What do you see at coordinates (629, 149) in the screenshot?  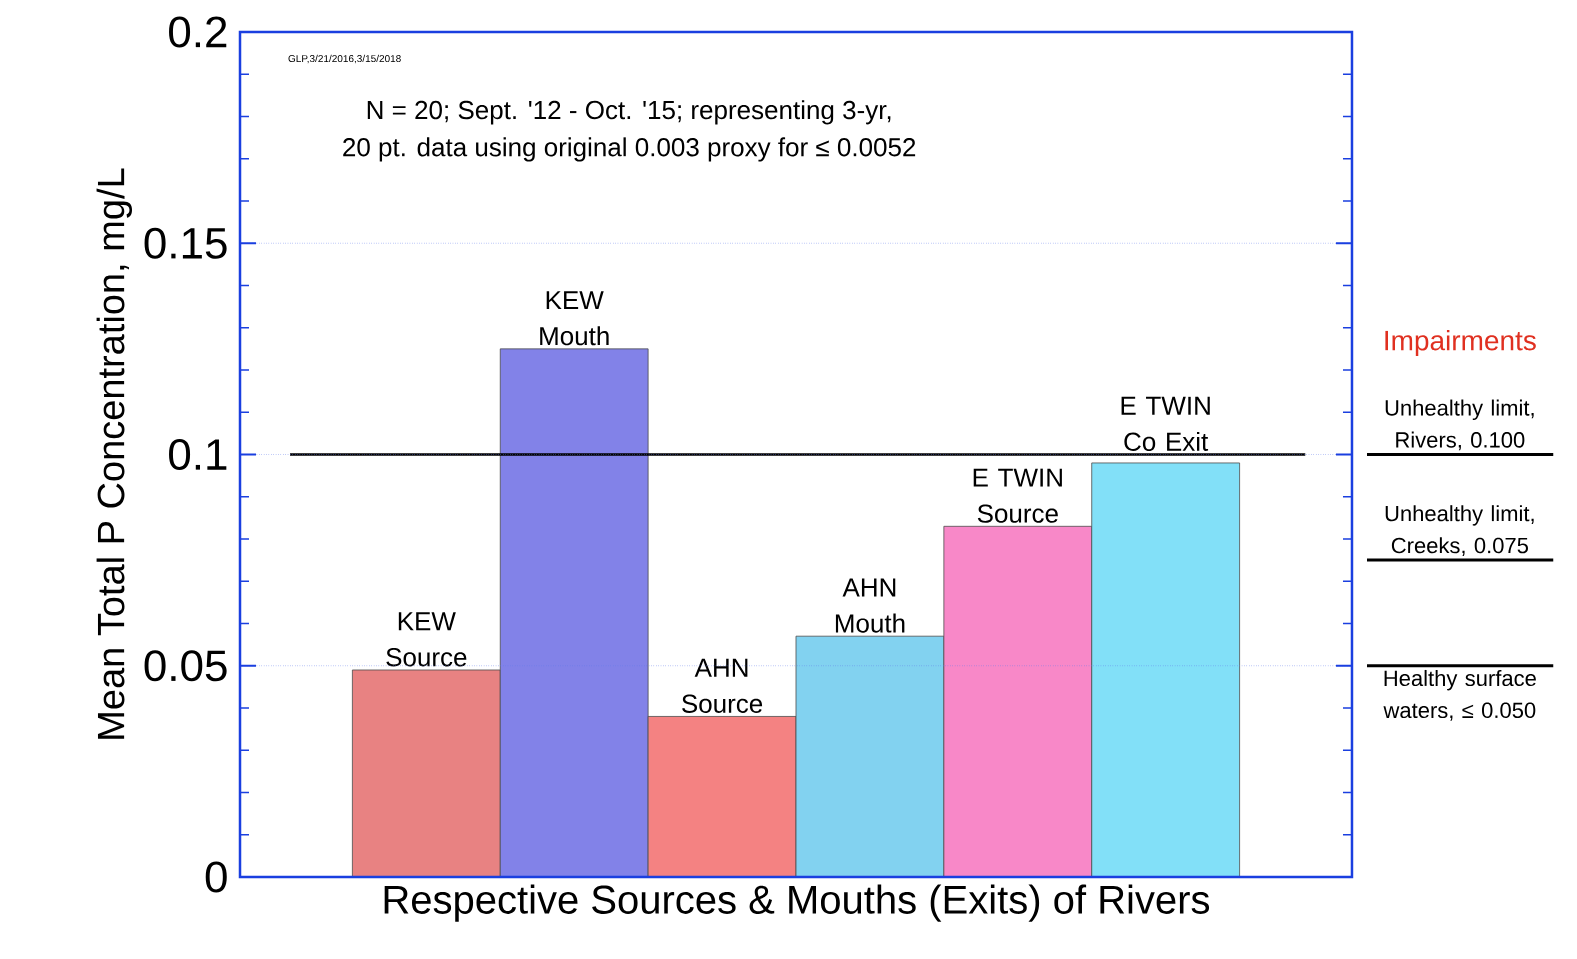 I see `annotation: 20 pt. data using original 0.003 proxy for ≤ 0.0052` at bounding box center [629, 149].